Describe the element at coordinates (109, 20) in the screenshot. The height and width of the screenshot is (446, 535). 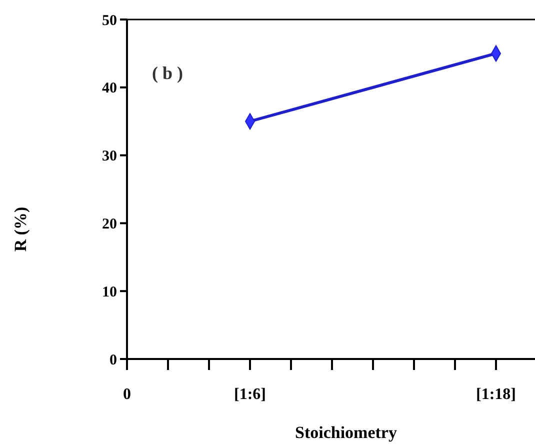
I see `y-tick-label: 50` at that location.